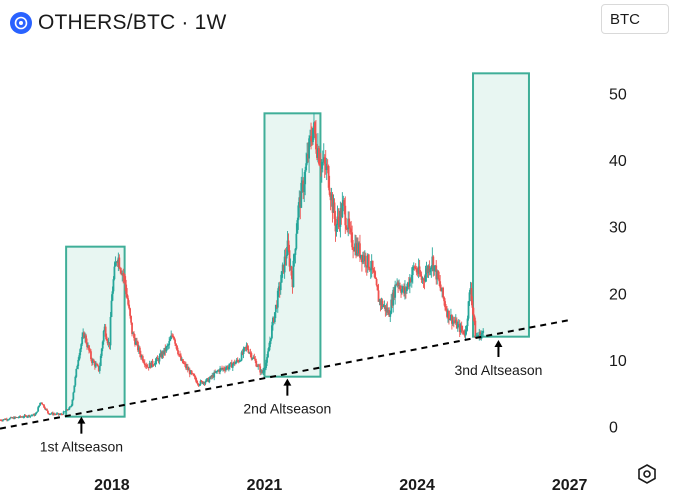 Image resolution: width=680 pixels, height=500 pixels. I want to click on y-tick-label: 40, so click(618, 161).